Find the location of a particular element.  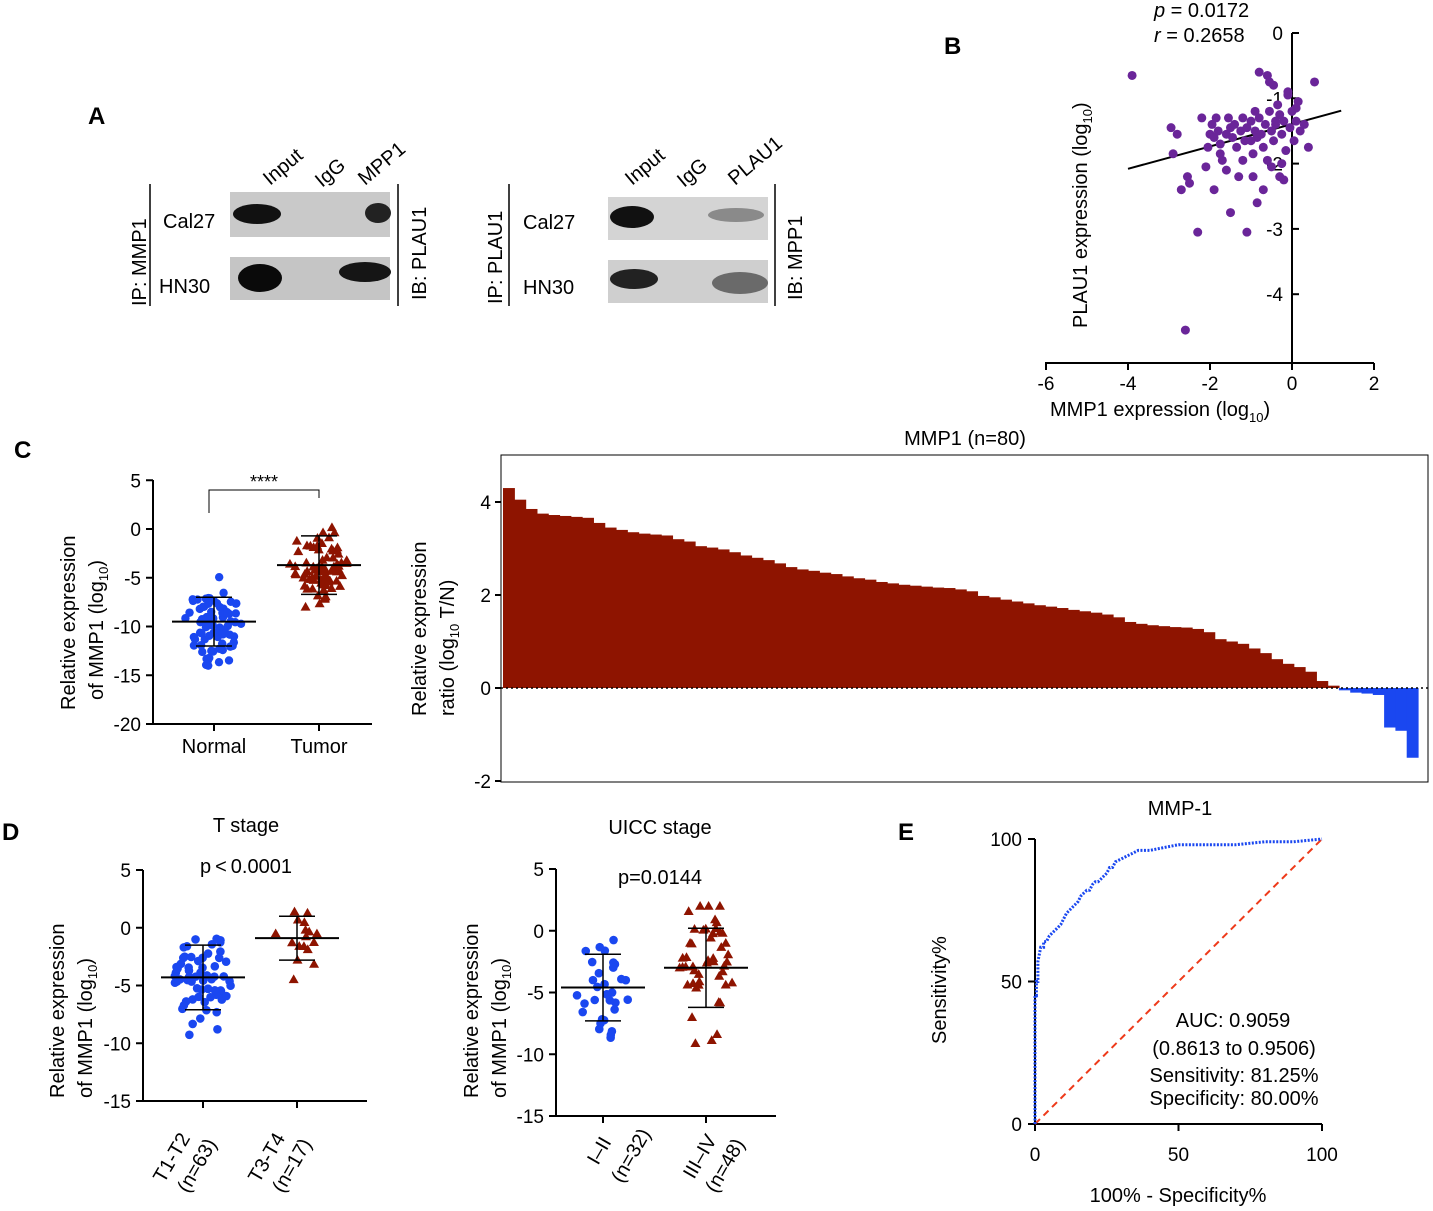

y-tick-label: -3 is located at coordinates (1274, 230).